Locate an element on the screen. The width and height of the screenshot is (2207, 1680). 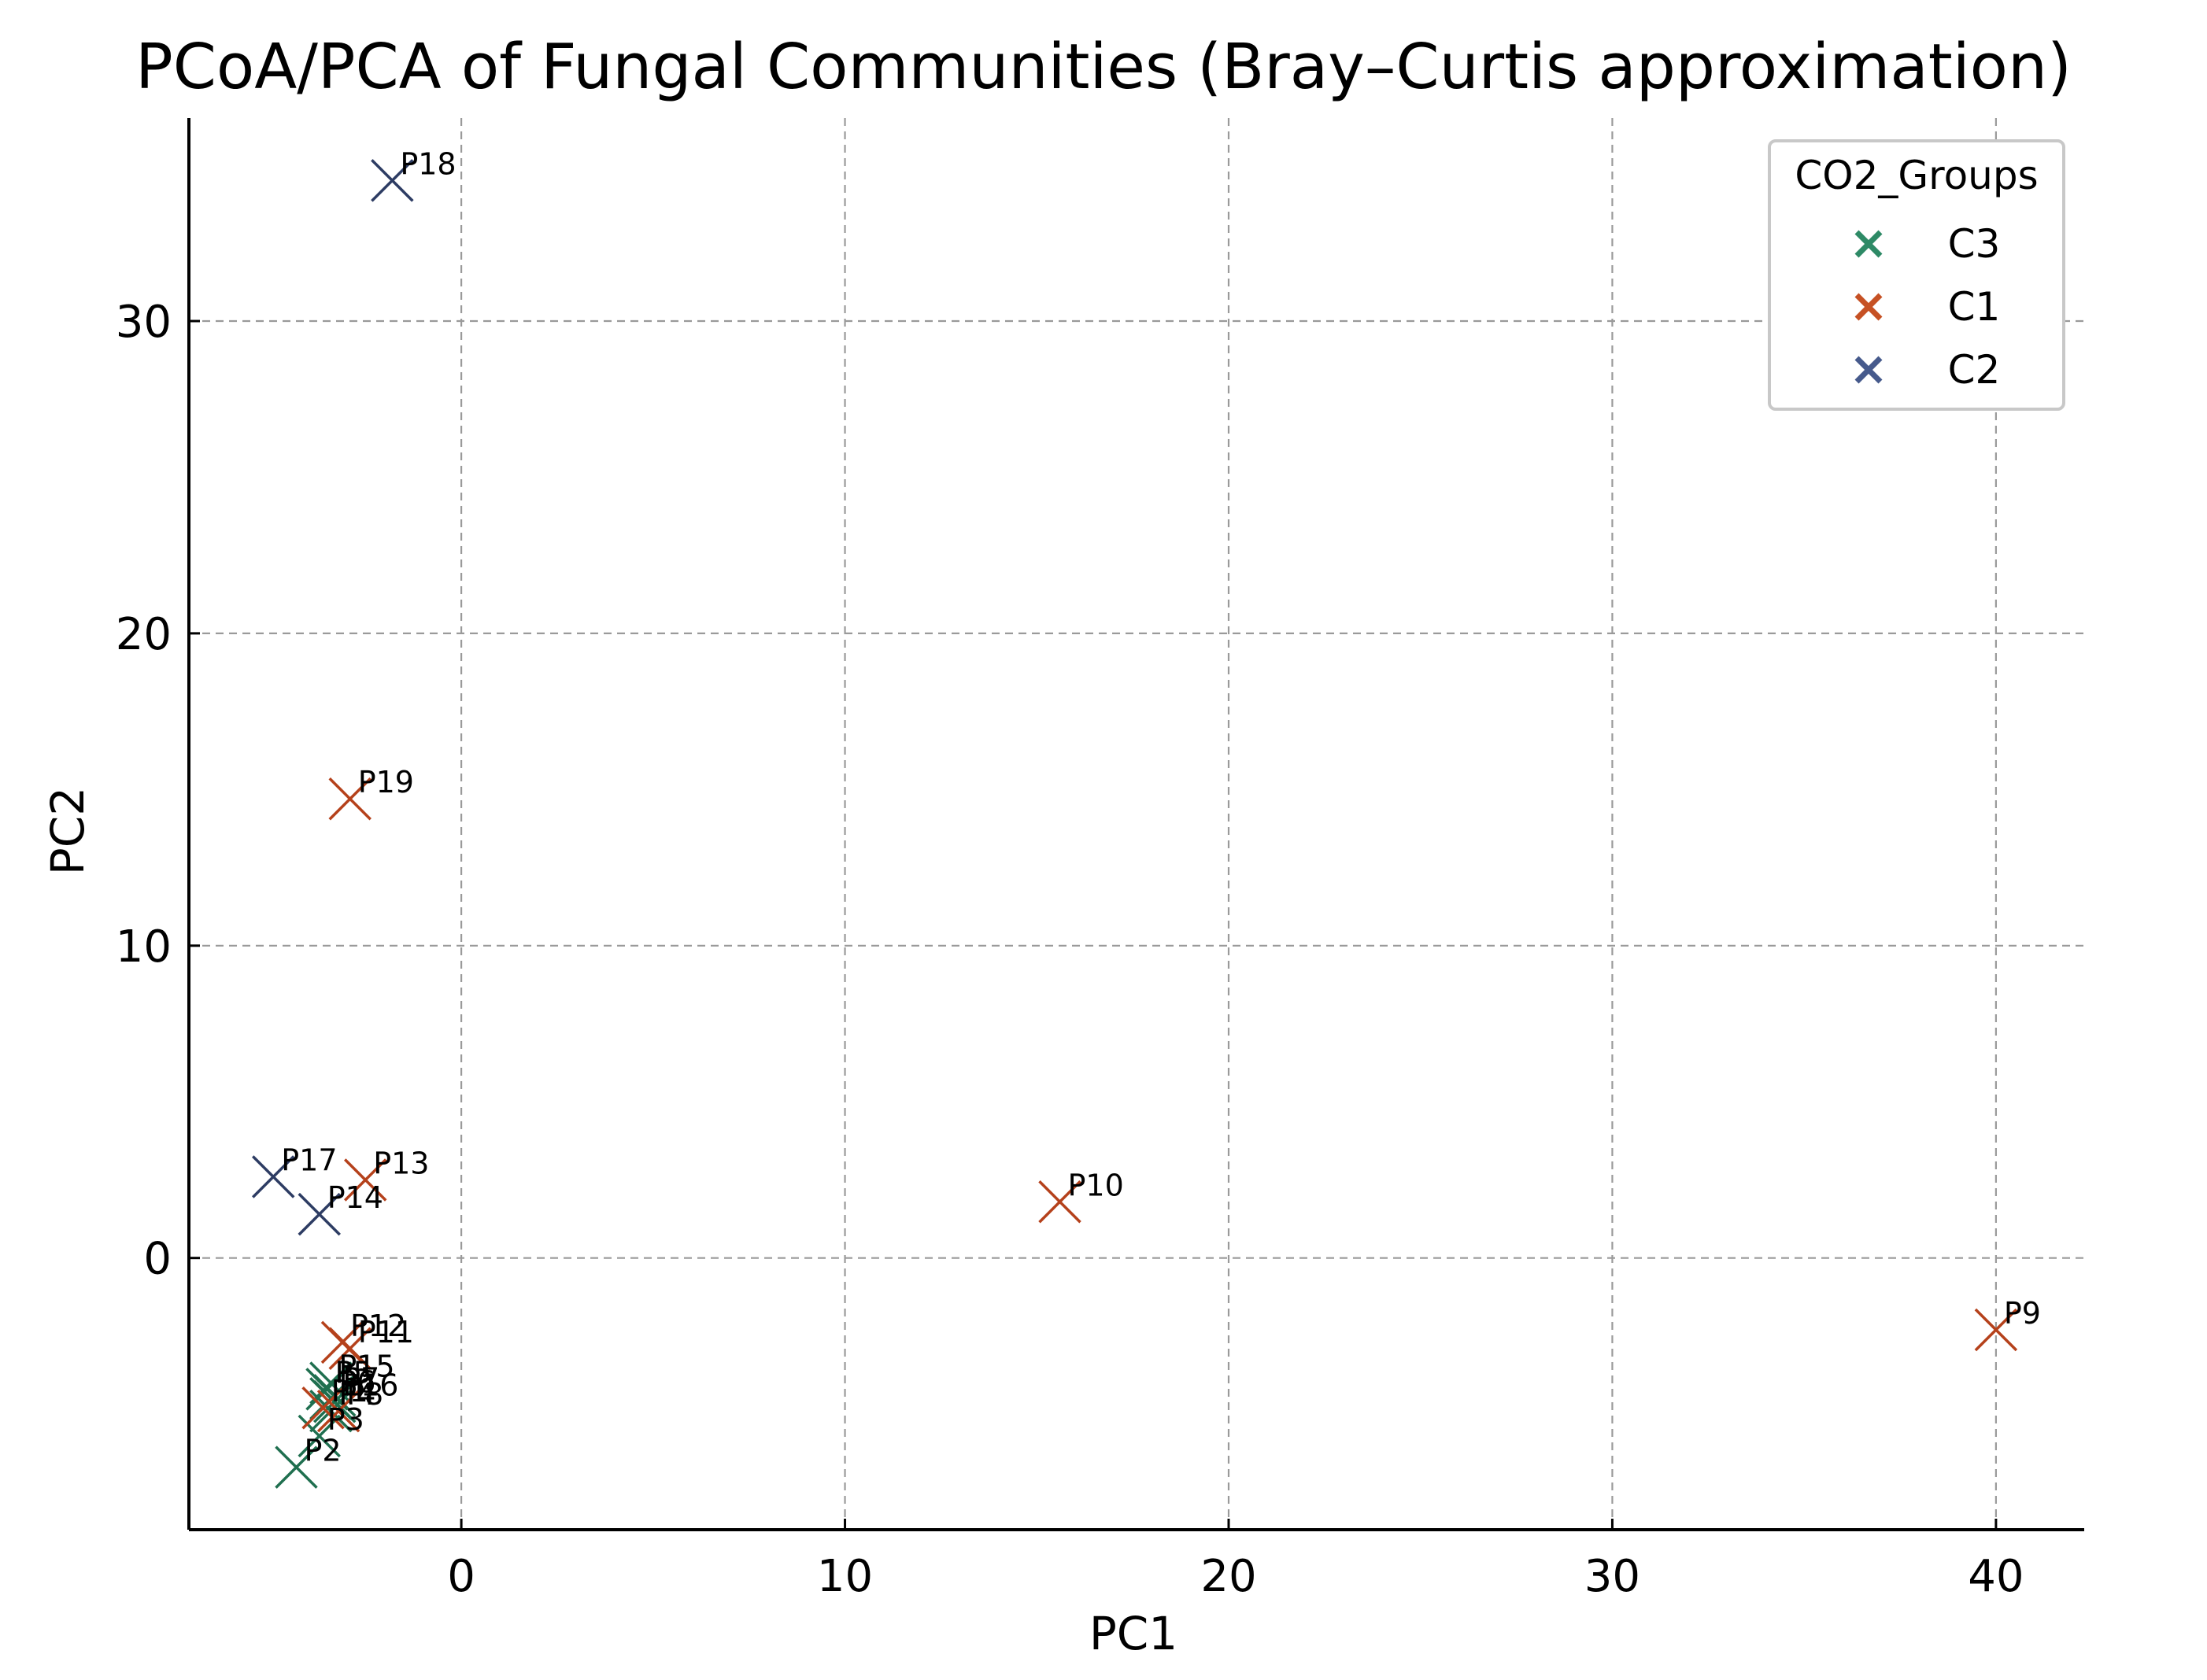
point-label-P4: P4 is located at coordinates (356, 1394).